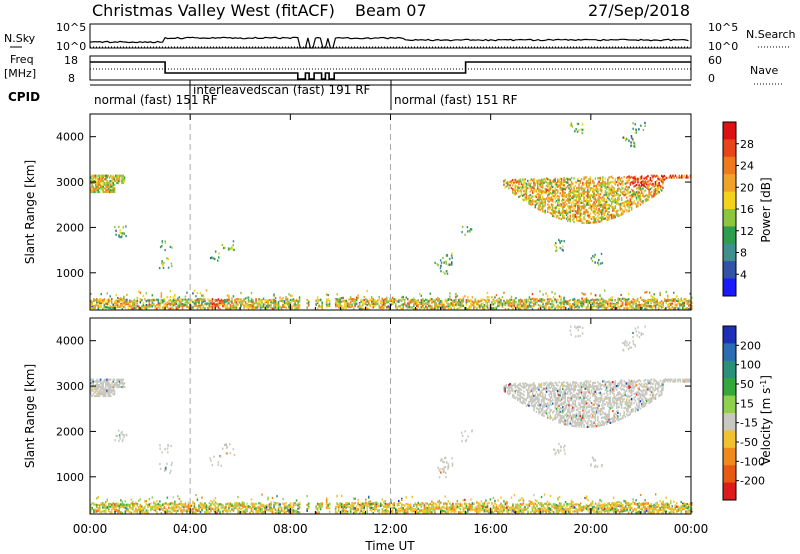 The width and height of the screenshot is (800, 554). Describe the element at coordinates (24, 97) in the screenshot. I see `cpid-label: CPID` at that location.